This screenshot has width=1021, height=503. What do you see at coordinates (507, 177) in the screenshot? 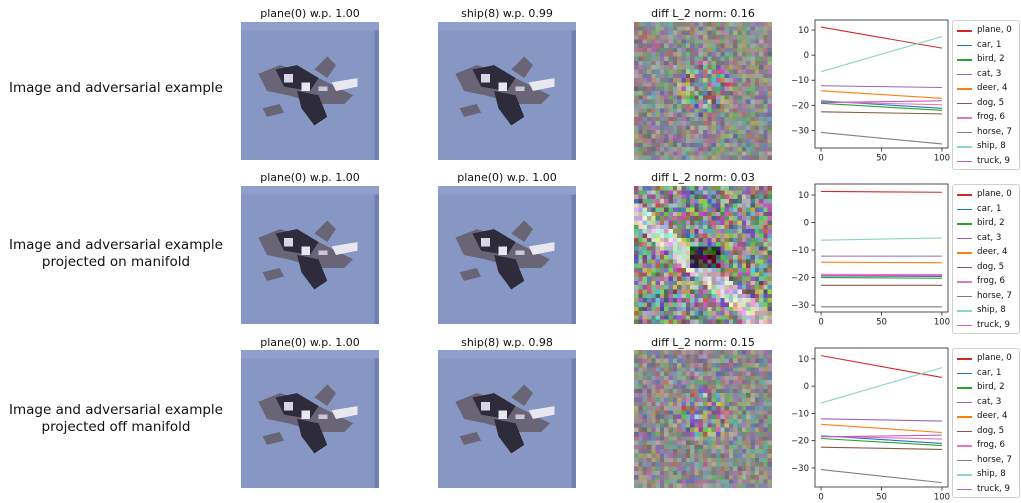
I see `adversarial-image-title: plane(0) w.p. 1.00` at bounding box center [507, 177].